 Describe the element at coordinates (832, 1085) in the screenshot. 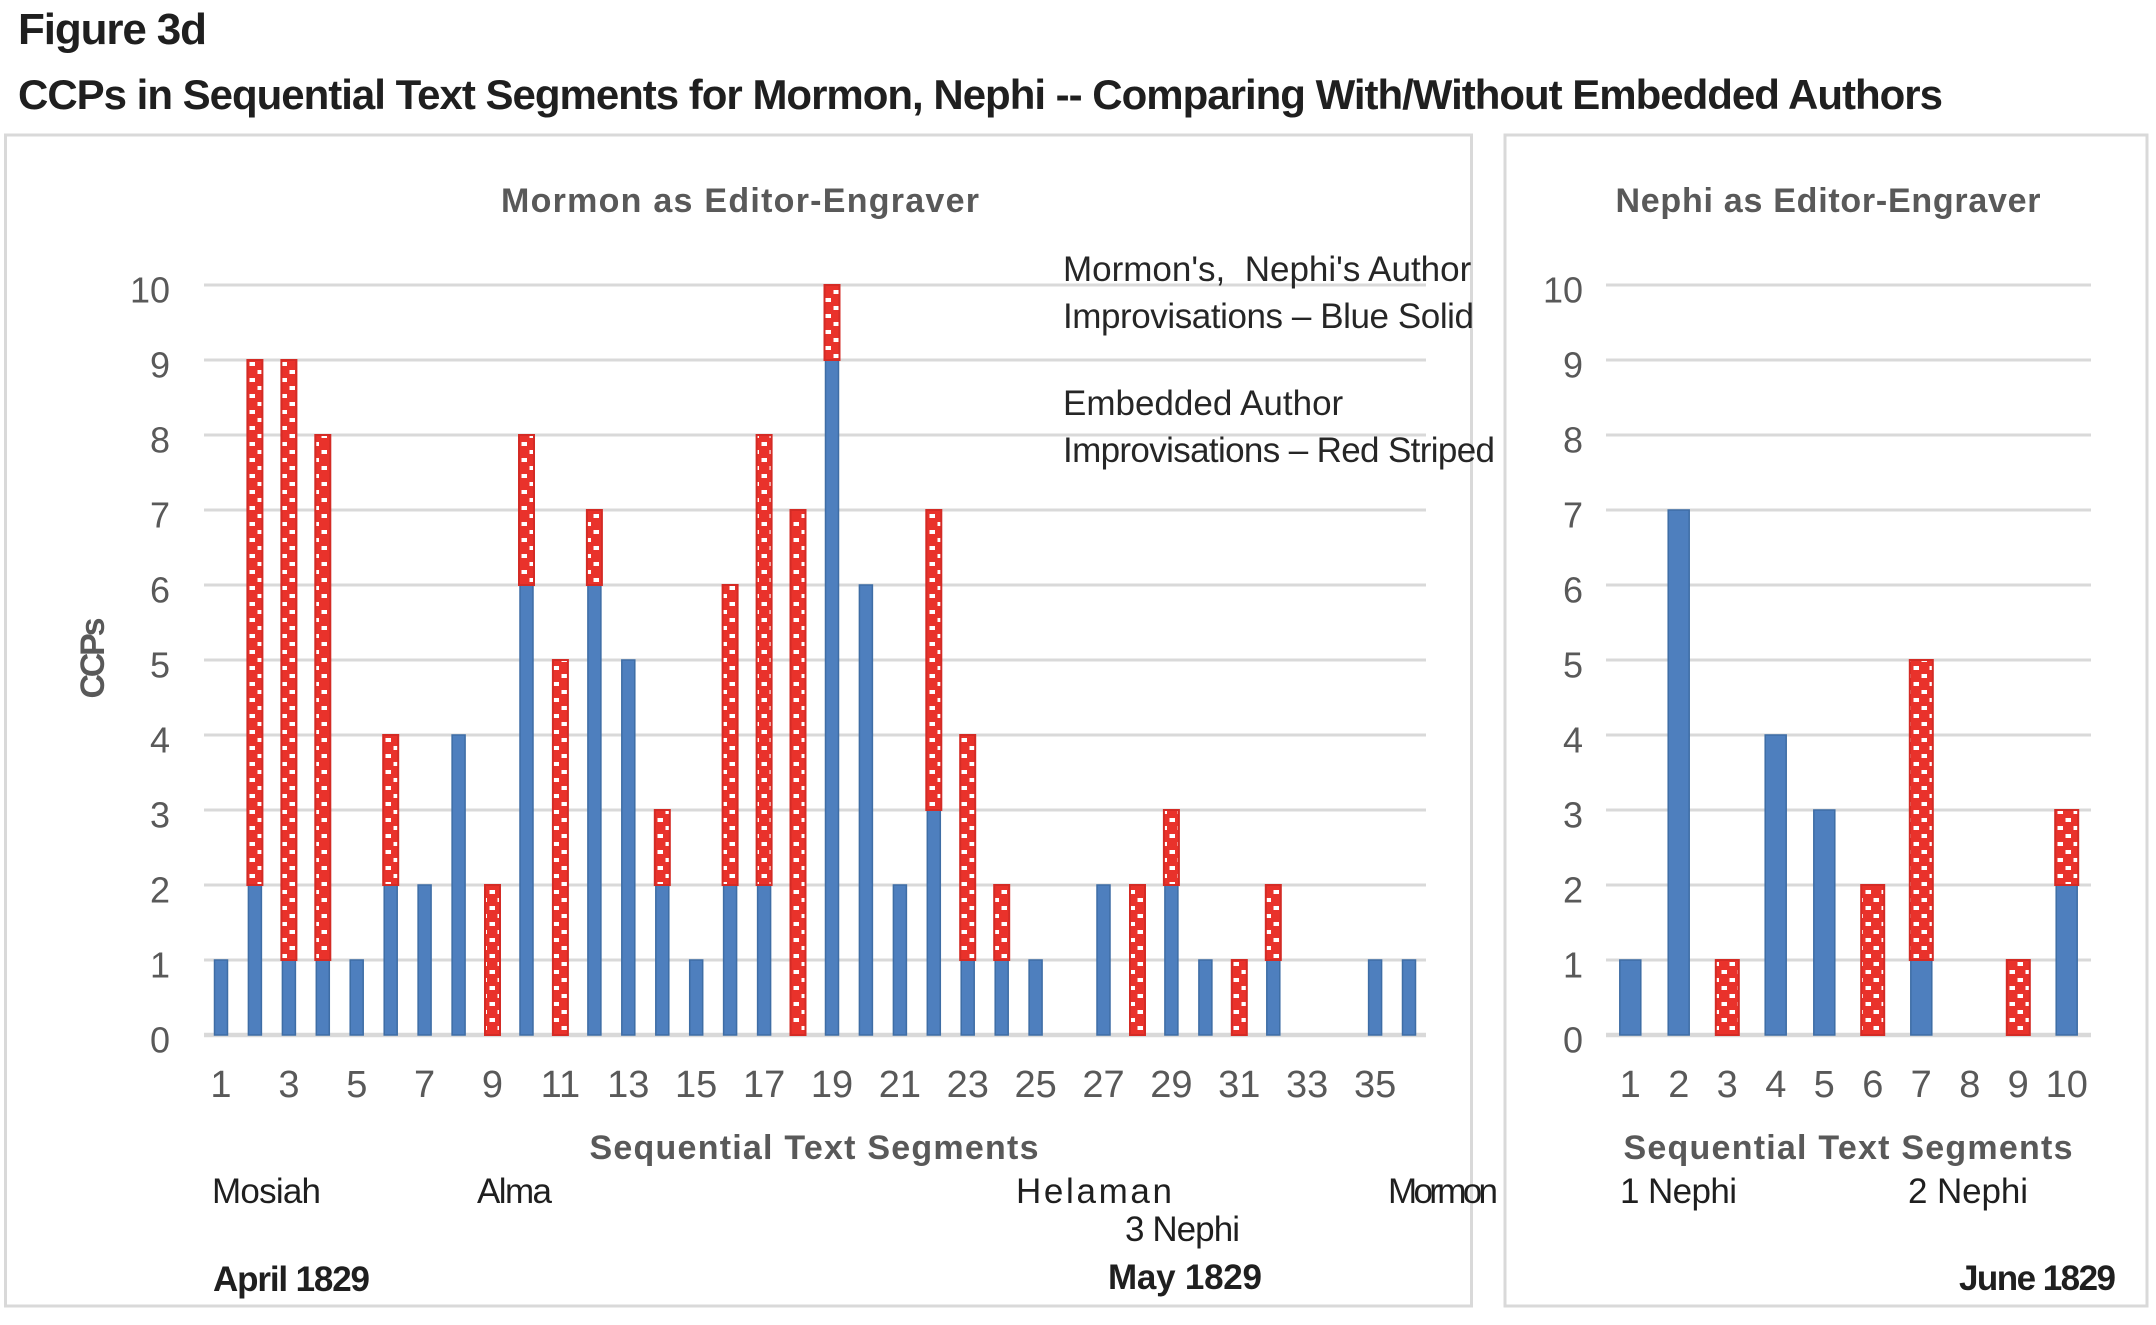

I see `svg-text: 19` at that location.